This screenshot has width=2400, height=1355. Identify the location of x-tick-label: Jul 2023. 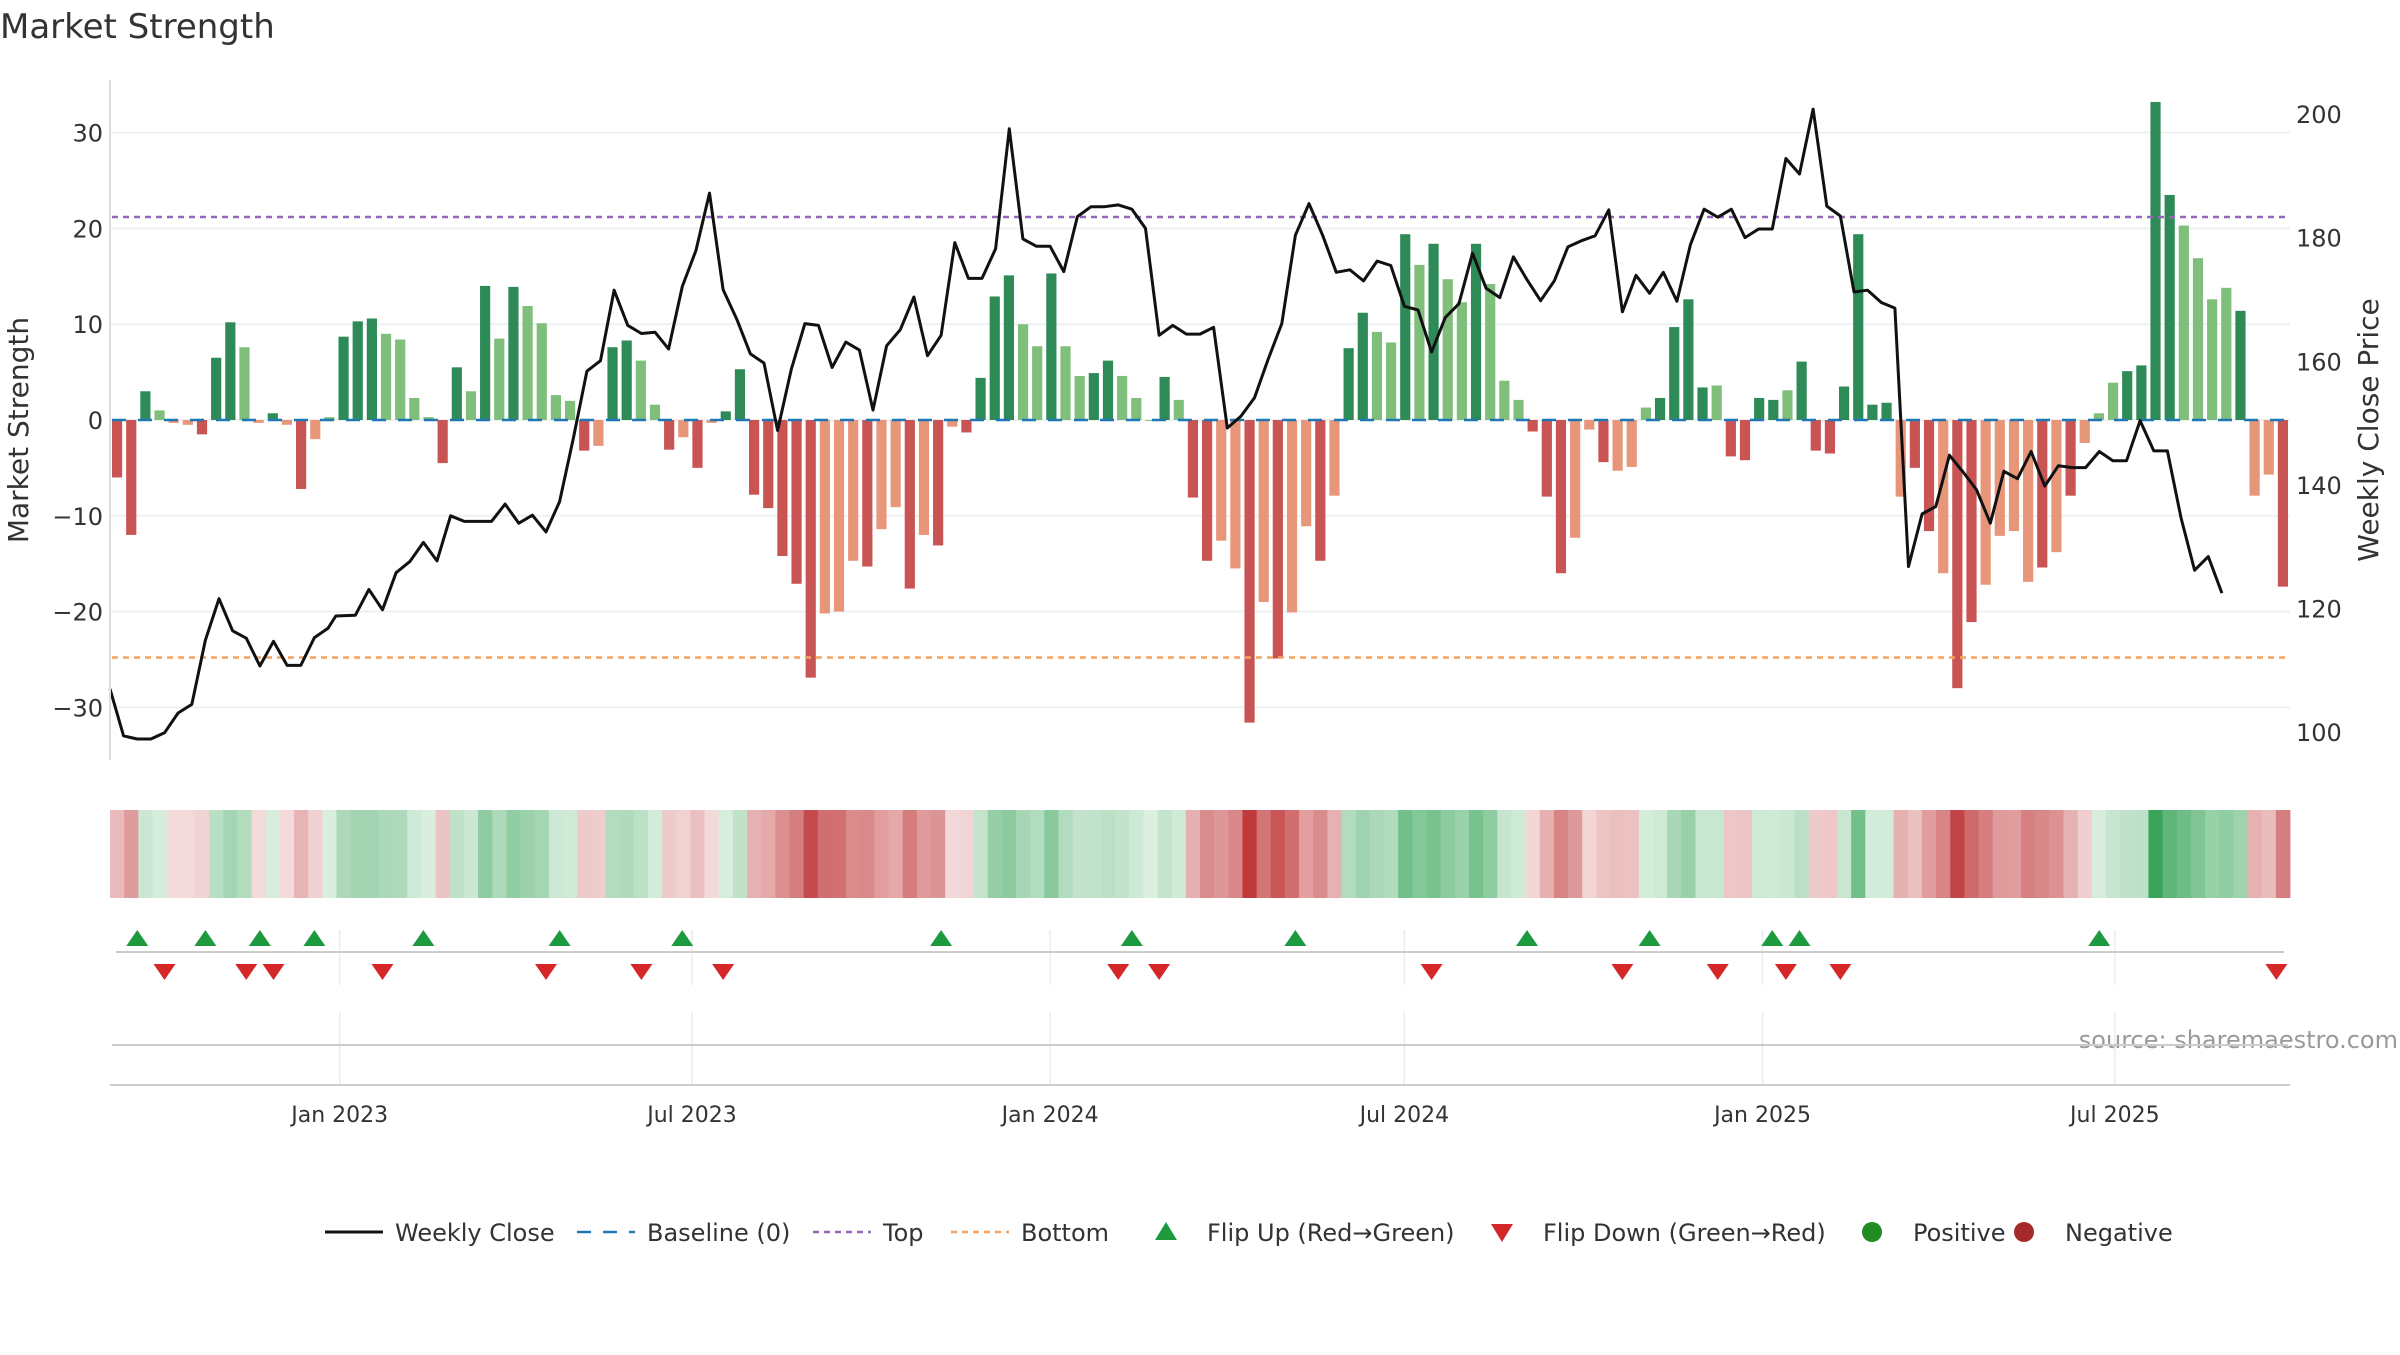
(691, 1115).